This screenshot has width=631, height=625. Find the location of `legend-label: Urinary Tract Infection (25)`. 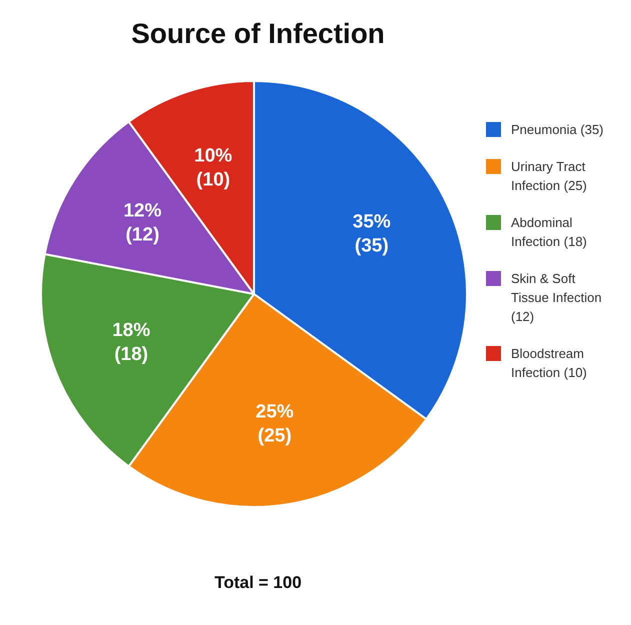

legend-label: Urinary Tract Infection (25) is located at coordinates (549, 176).